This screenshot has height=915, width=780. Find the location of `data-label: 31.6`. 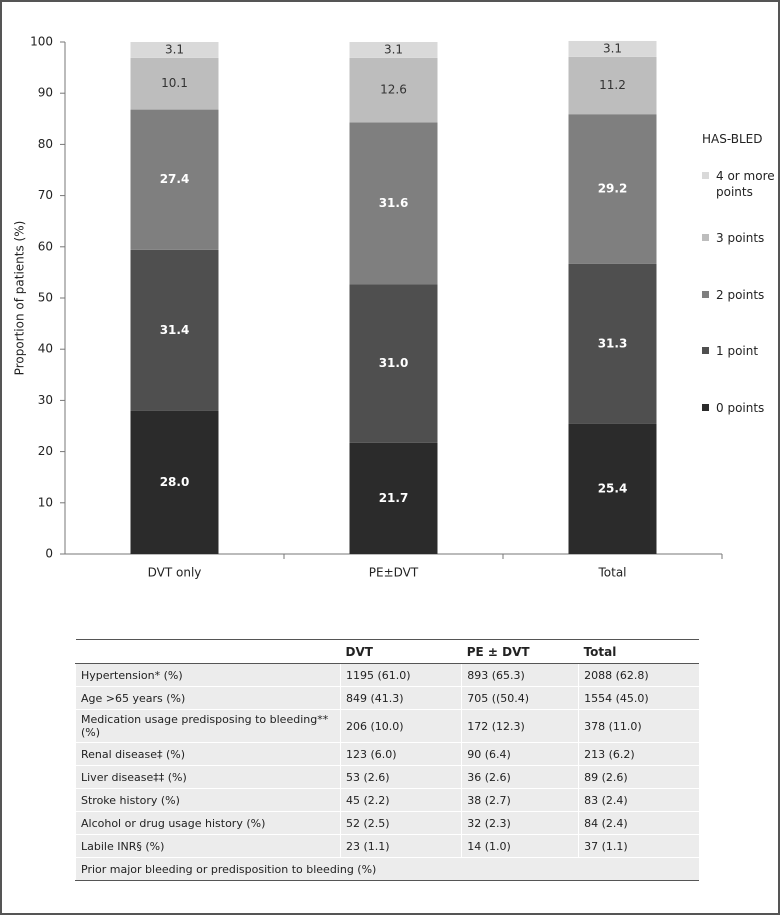

data-label: 31.6 is located at coordinates (394, 203).